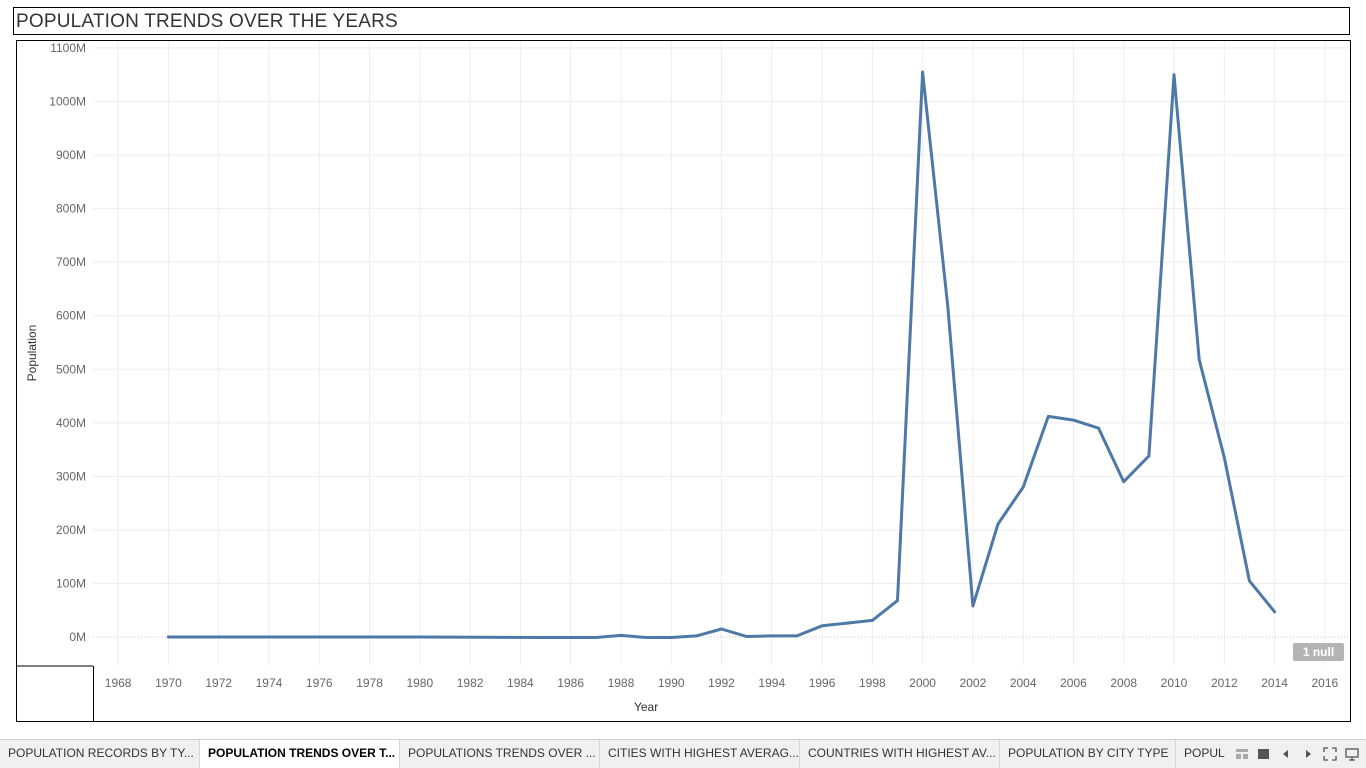  What do you see at coordinates (71, 316) in the screenshot?
I see `y-tick-label: 600M` at bounding box center [71, 316].